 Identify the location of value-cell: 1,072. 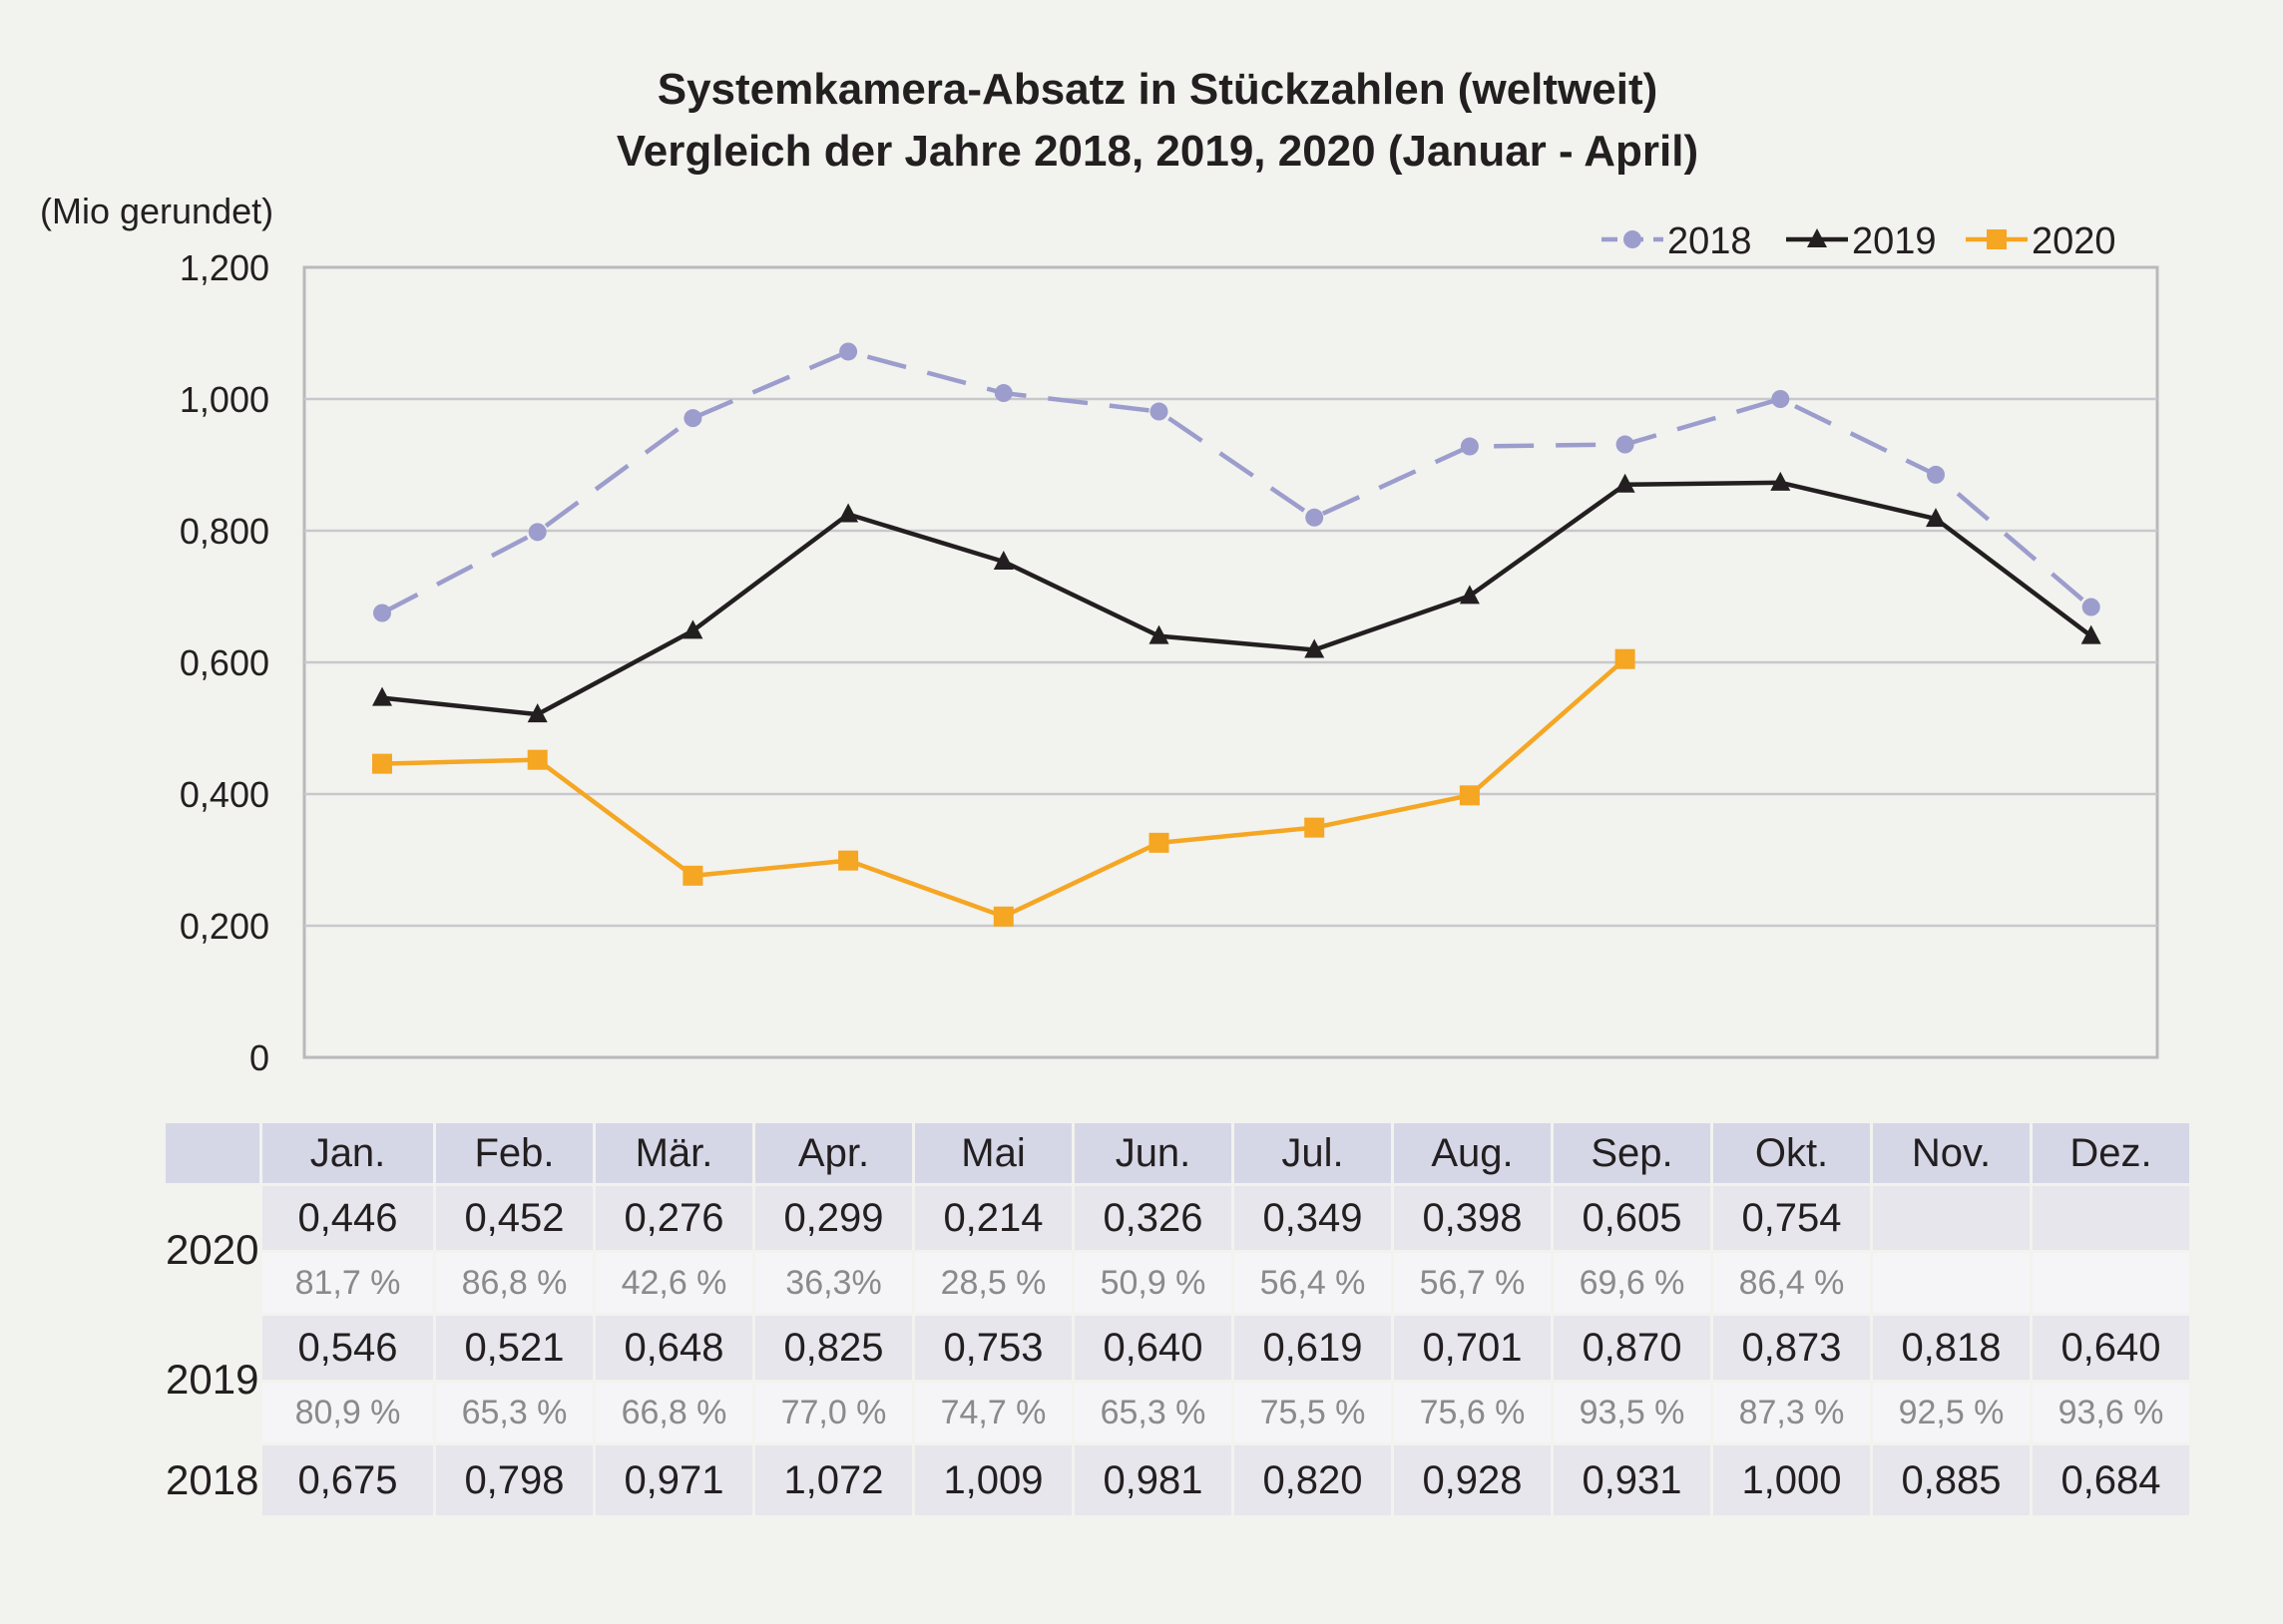
(833, 1480).